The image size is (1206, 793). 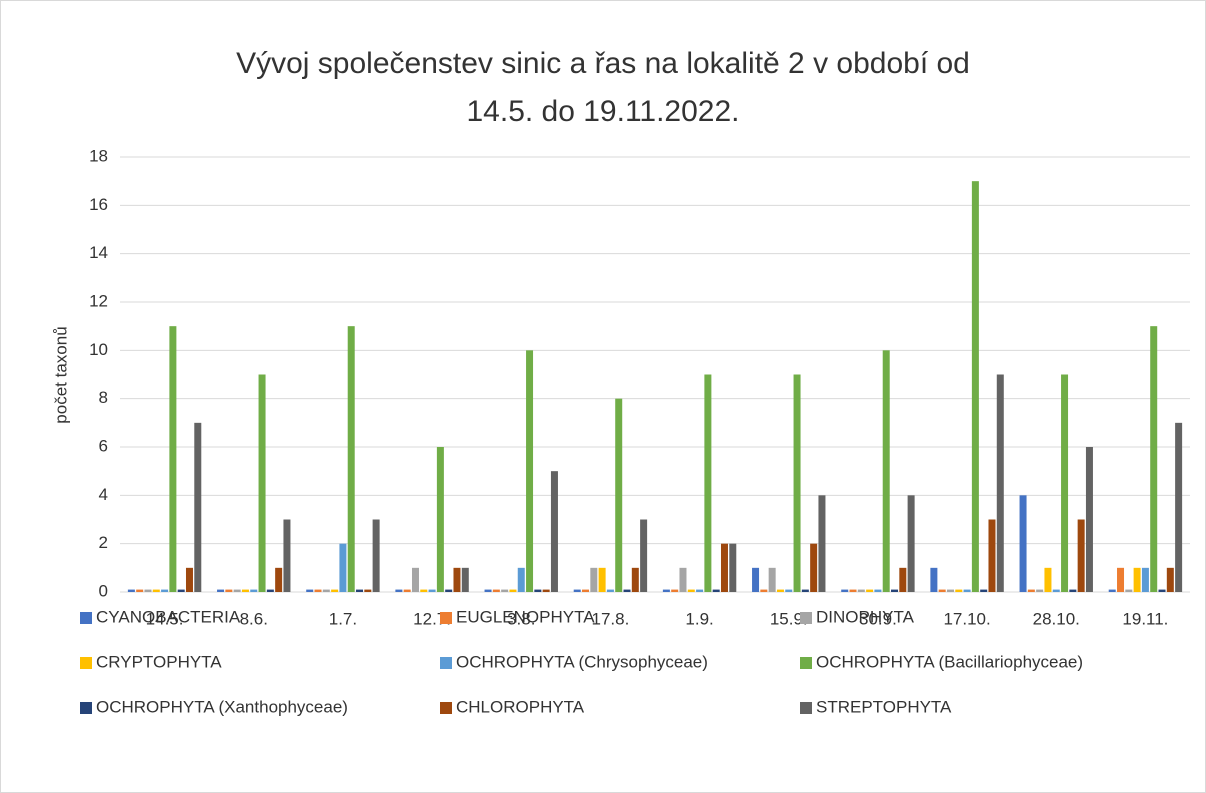 I want to click on x-tick-label: 15.9., so click(x=789, y=618).